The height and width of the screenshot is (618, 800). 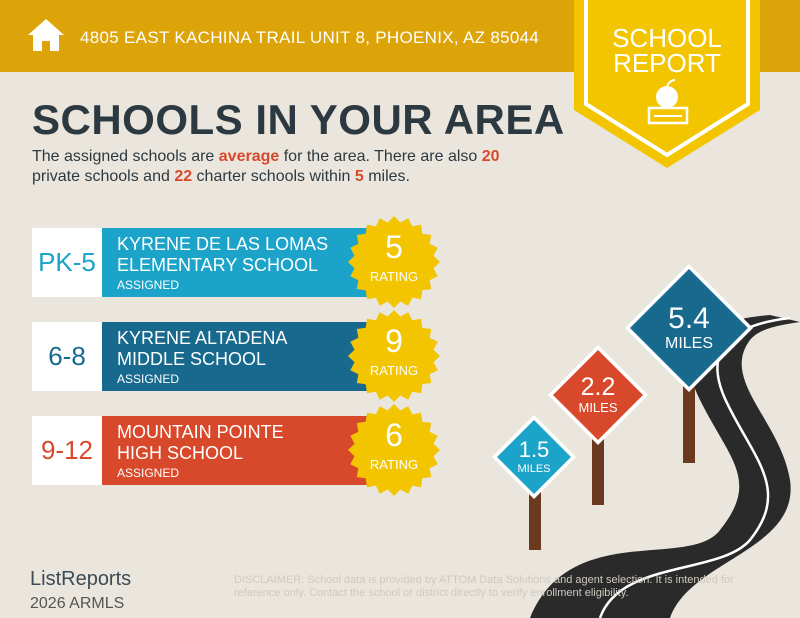 I want to click on distance-sign: 2.2 MILES, so click(x=598, y=395).